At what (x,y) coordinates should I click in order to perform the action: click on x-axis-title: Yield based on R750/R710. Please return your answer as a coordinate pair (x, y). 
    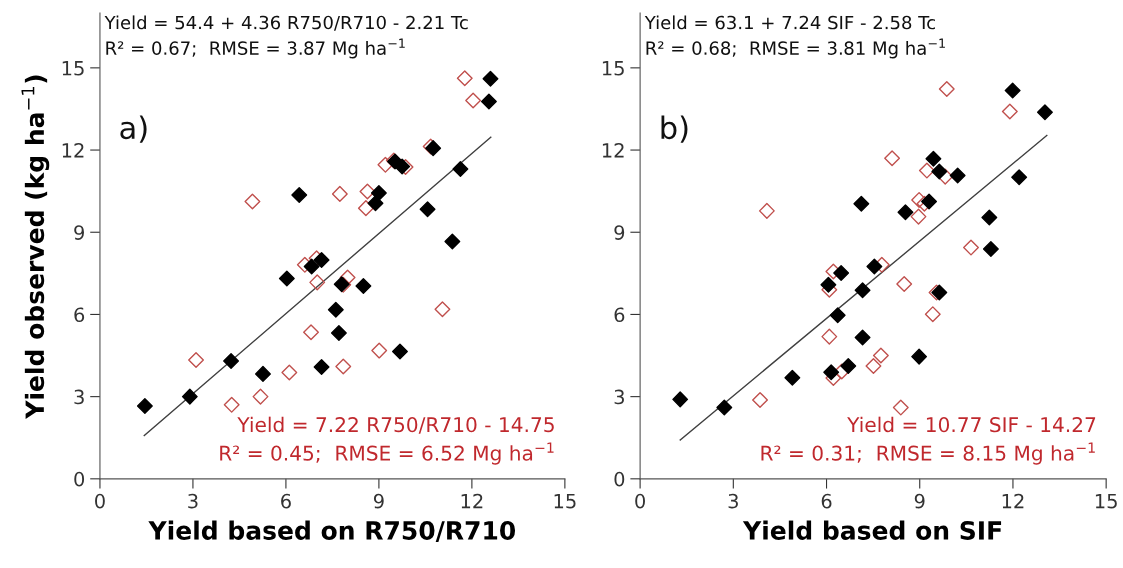
    Looking at the image, I should click on (332, 531).